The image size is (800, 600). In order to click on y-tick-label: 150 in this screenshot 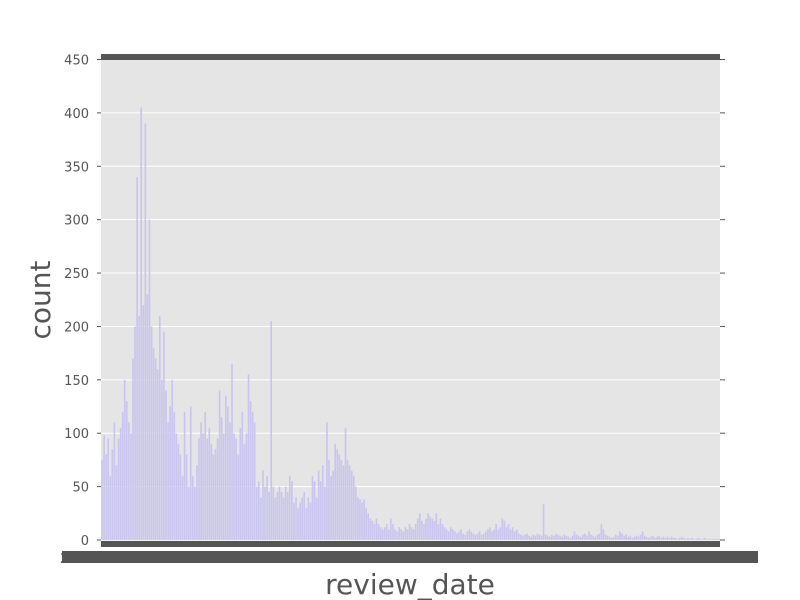, I will do `click(76, 381)`.